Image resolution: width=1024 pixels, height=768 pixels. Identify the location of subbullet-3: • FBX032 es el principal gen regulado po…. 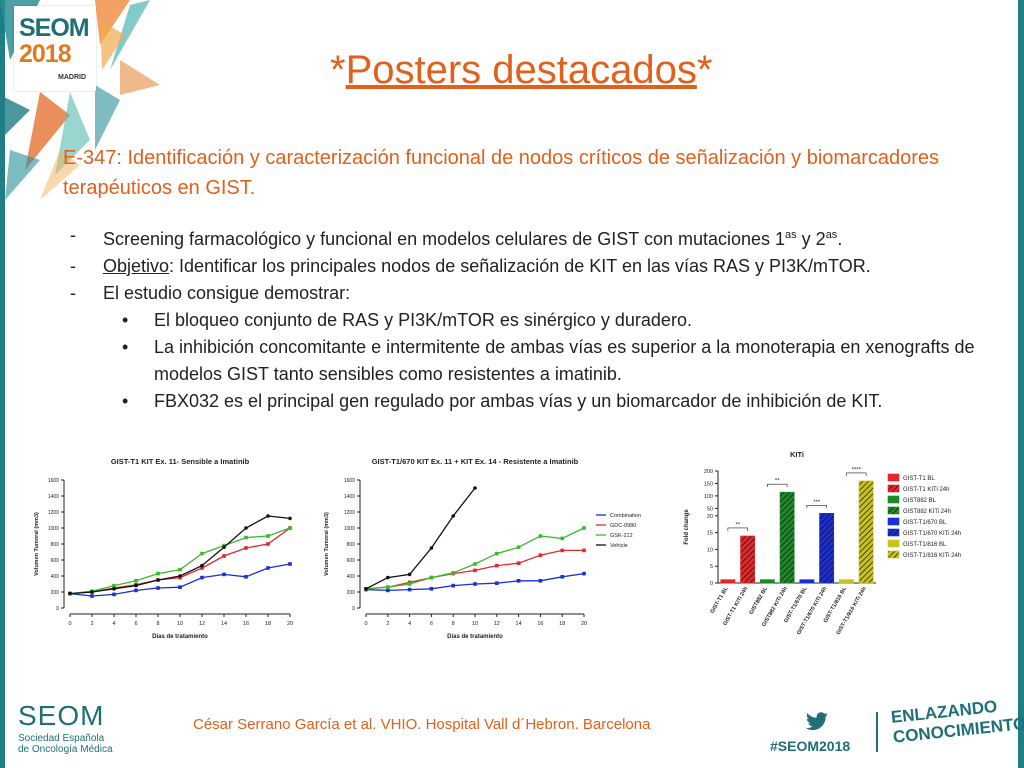
(535, 401).